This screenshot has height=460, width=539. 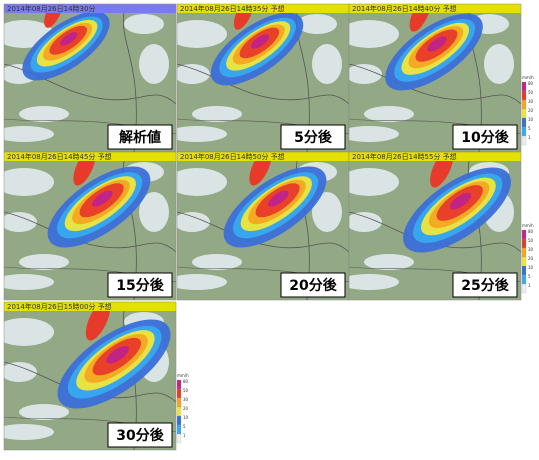 What do you see at coordinates (531, 110) in the screenshot?
I see `colorbar-label: 20` at bounding box center [531, 110].